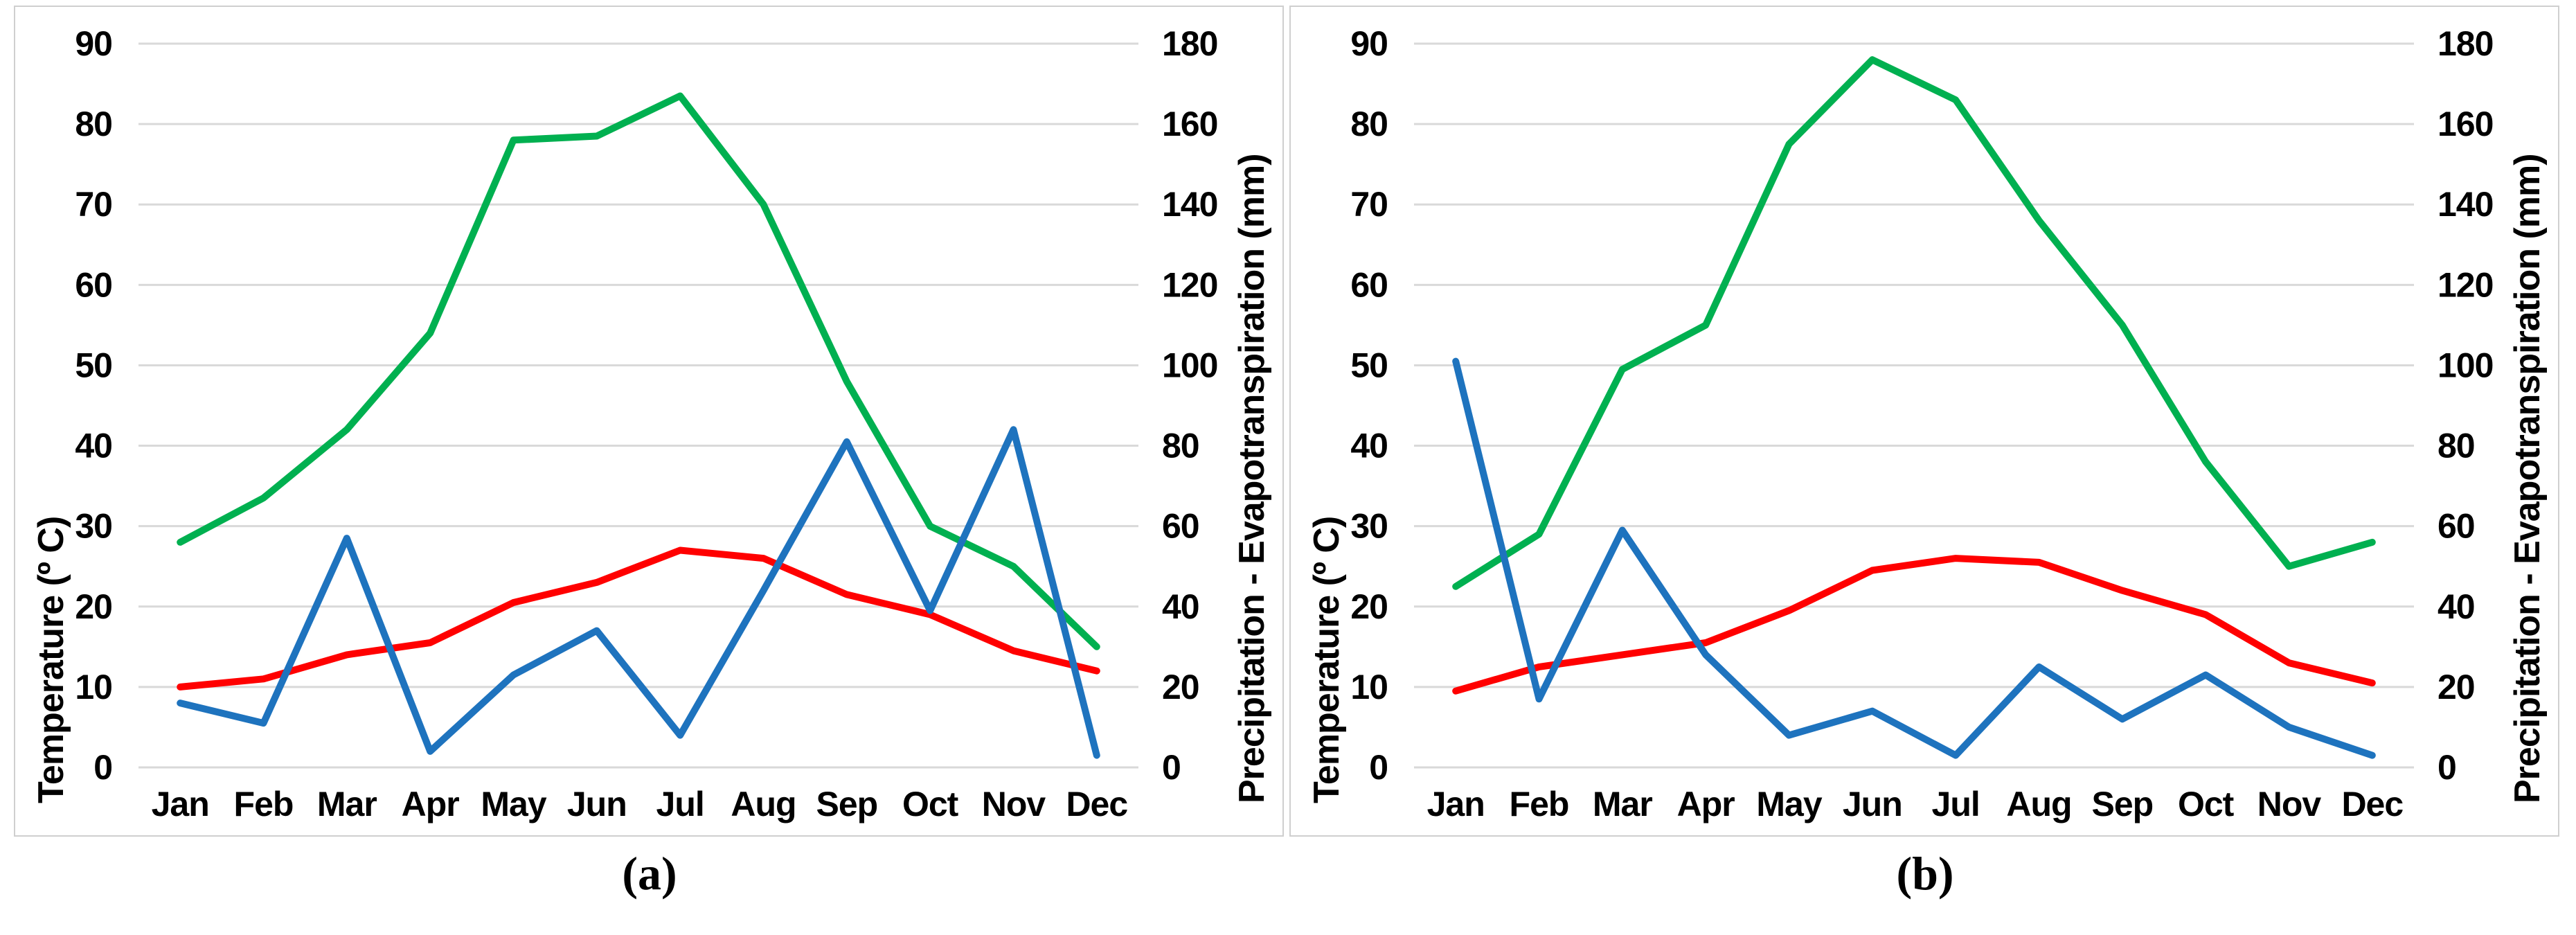  What do you see at coordinates (2465, 43) in the screenshot?
I see `chart-b-right-tick-180: 180` at bounding box center [2465, 43].